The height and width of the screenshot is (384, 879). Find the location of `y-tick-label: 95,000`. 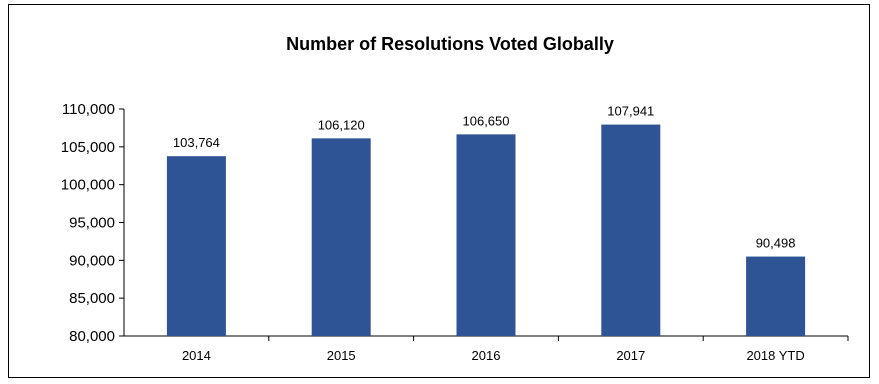

y-tick-label: 95,000 is located at coordinates (92, 223).